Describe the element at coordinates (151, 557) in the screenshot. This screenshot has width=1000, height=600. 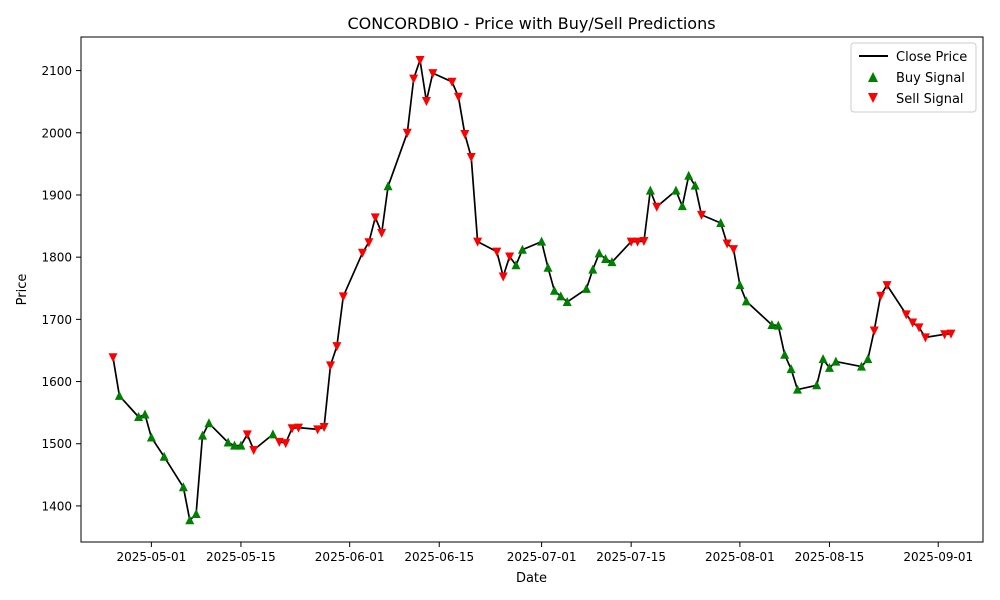
I see `x-tick-label: 2025-05-01` at that location.